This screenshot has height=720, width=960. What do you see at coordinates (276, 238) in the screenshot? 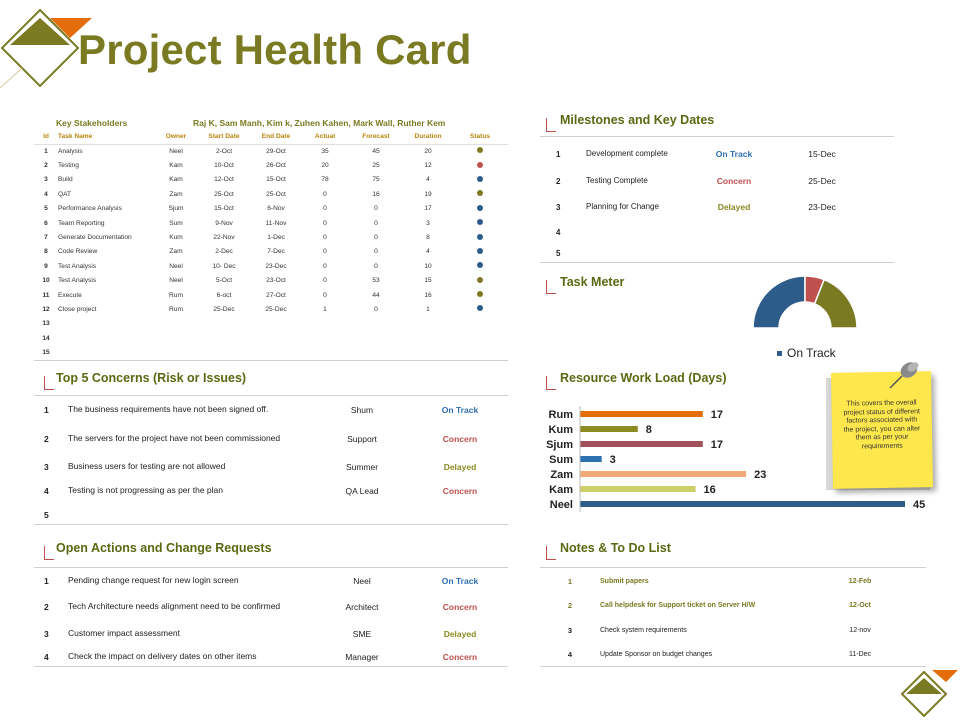
I see `task-end-date: 1-Dec` at bounding box center [276, 238].